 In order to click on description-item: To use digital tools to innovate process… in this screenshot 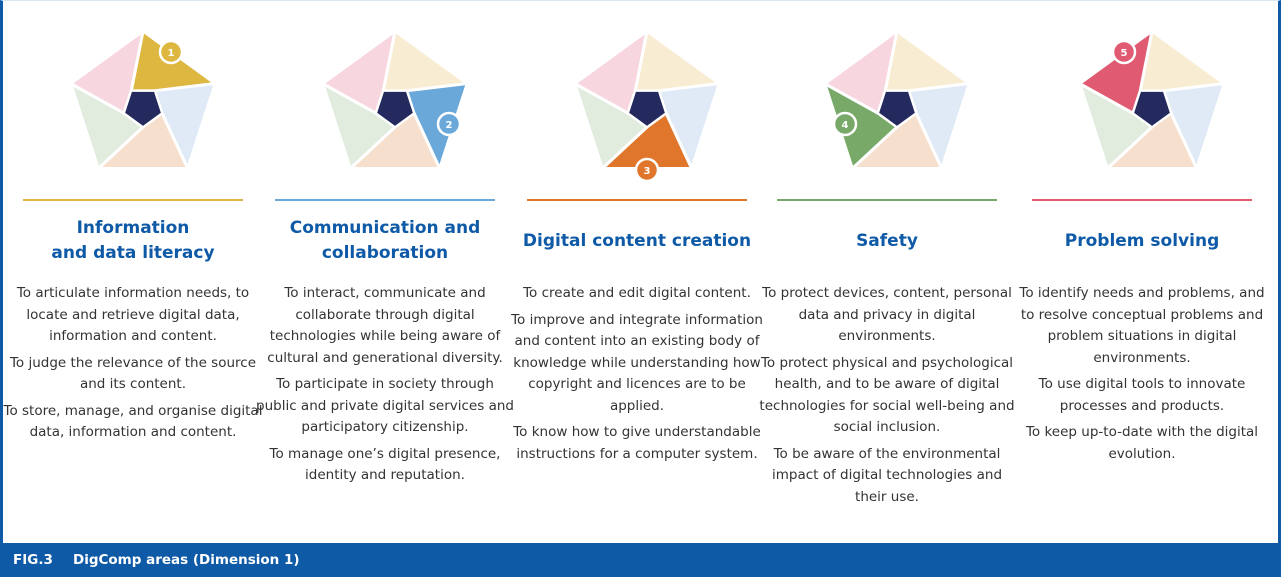, I will do `click(1142, 395)`.